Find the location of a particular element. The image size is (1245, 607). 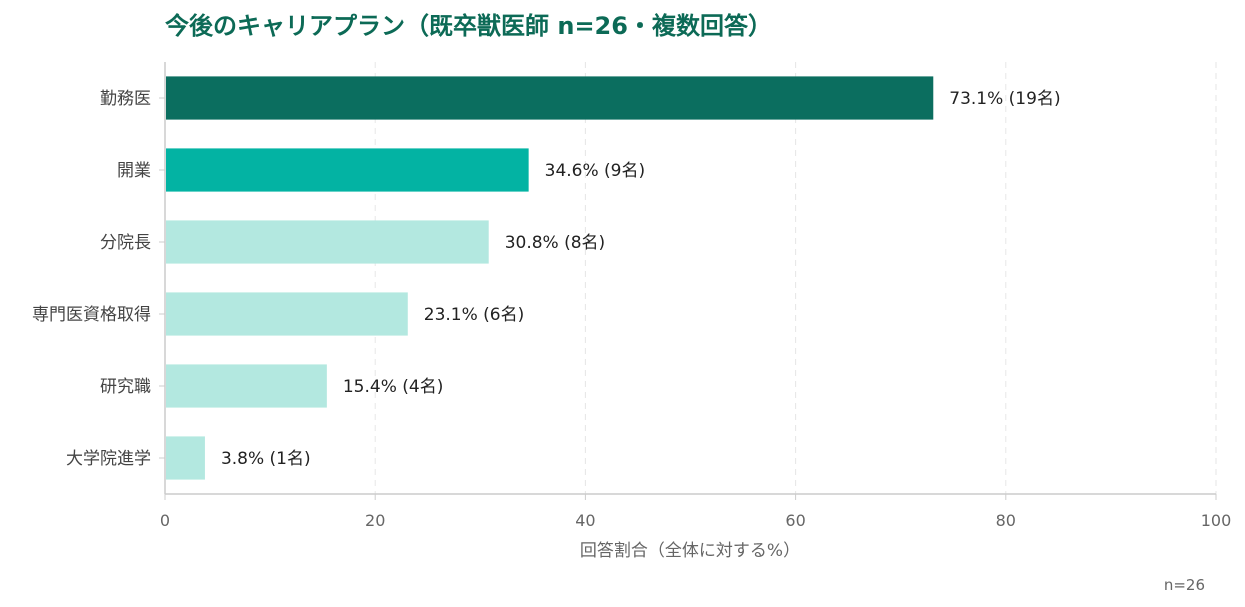

x-tick-label: 100 is located at coordinates (1216, 520).